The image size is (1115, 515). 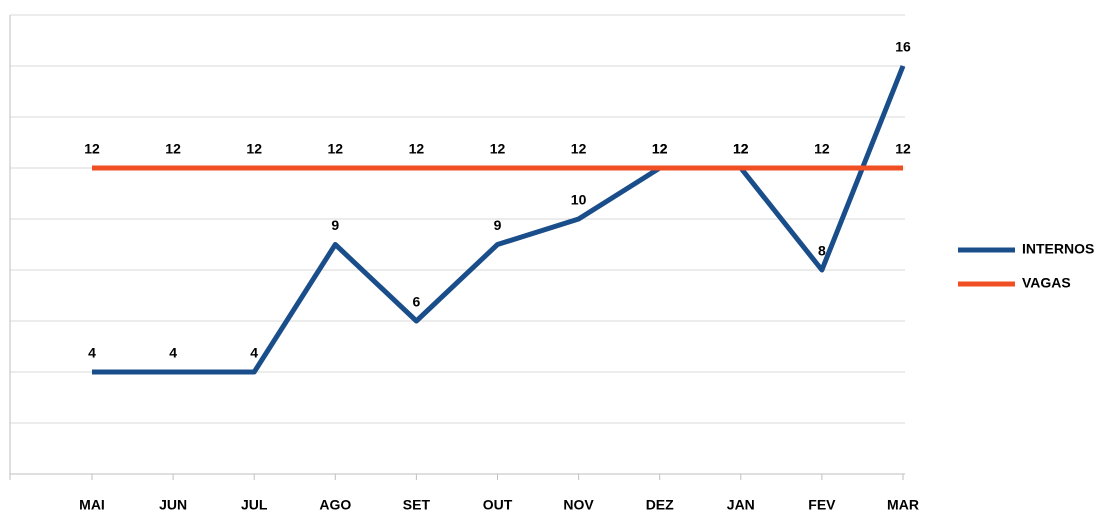 I want to click on x-tick-label: FEV, so click(x=822, y=505).